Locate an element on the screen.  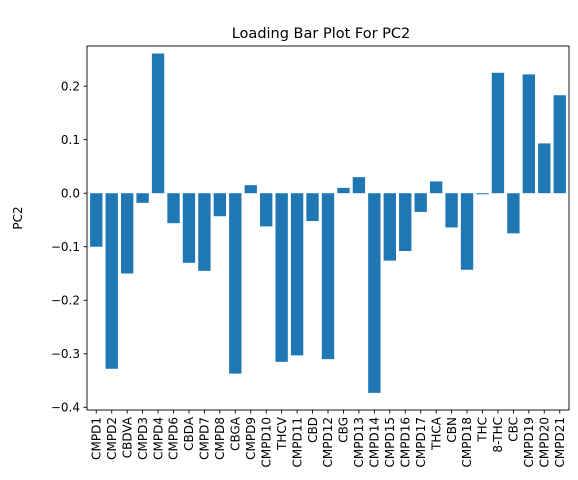
bar-cbc is located at coordinates (513, 213).